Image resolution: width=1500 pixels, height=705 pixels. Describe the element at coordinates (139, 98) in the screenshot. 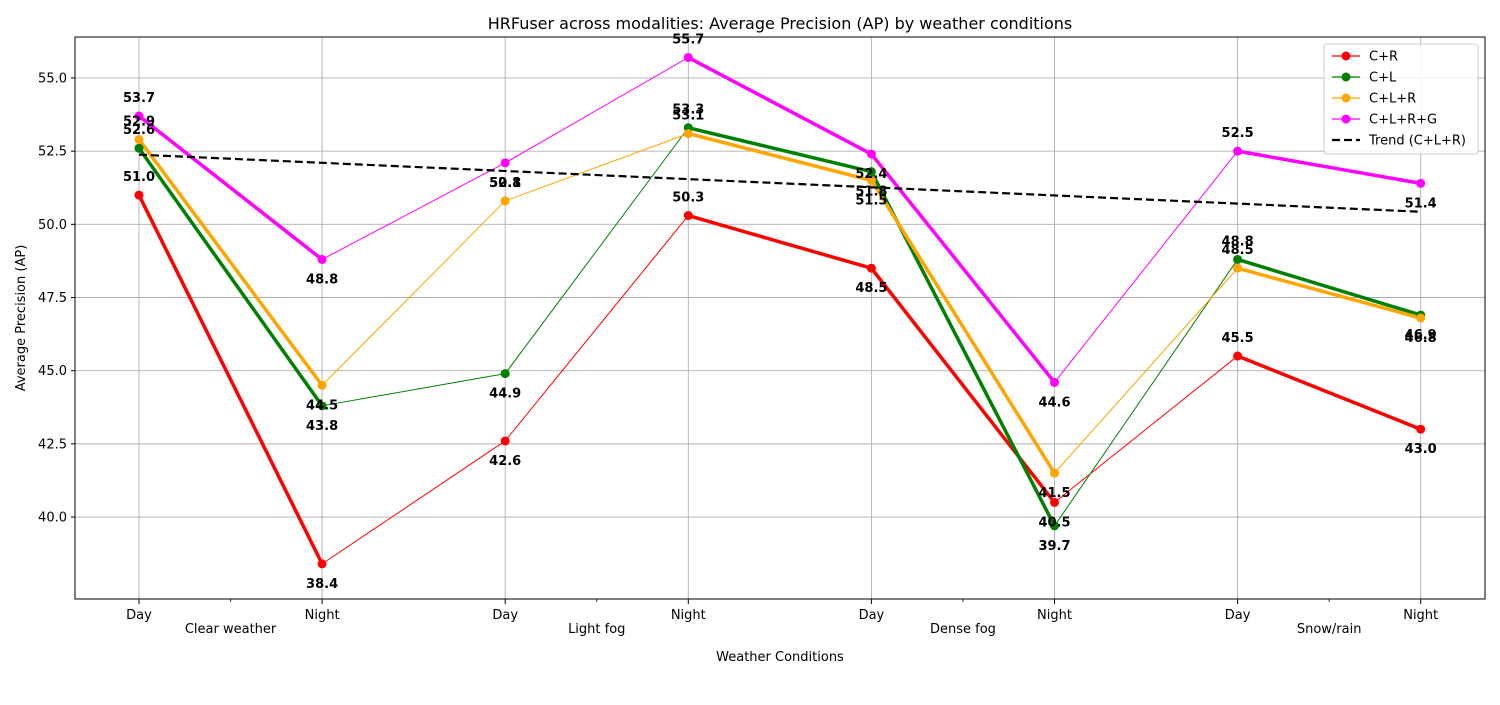

I see `data-label-c-l-r-g: 53.7` at that location.